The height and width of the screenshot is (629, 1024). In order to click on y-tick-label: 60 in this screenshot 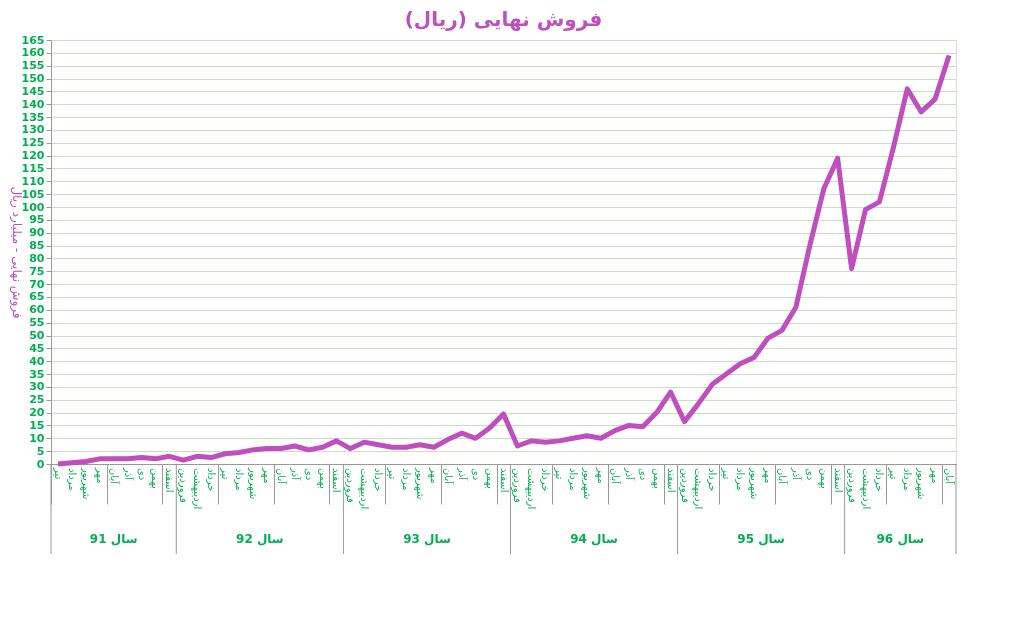, I will do `click(37, 310)`.